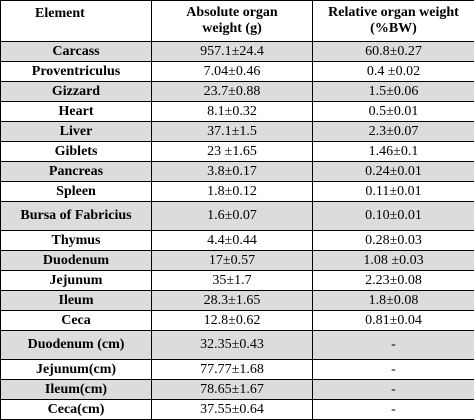 This screenshot has width=474, height=420. What do you see at coordinates (76, 112) in the screenshot?
I see `element-cell: Heart` at bounding box center [76, 112].